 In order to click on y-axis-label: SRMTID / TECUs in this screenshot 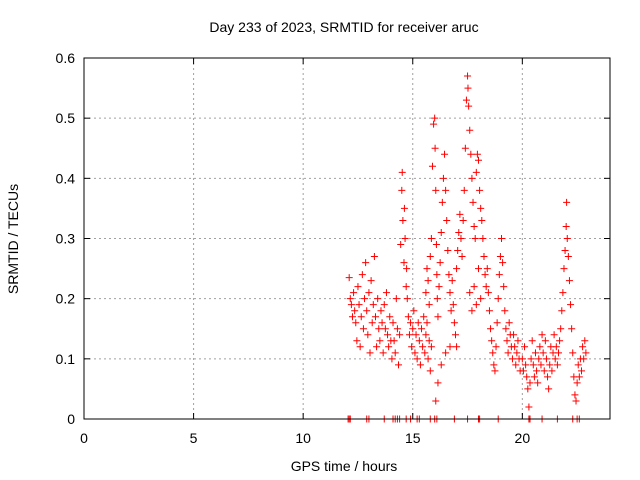, I will do `click(13, 239)`.